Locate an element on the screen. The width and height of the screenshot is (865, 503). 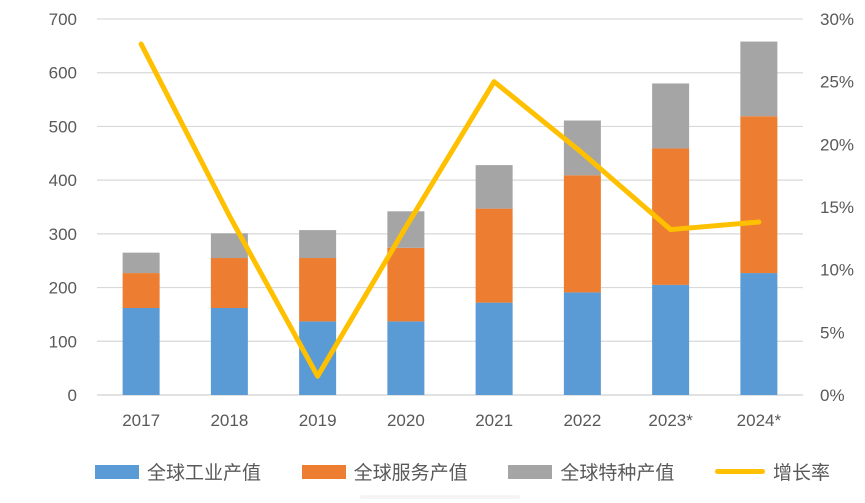
industrial-swatch-icon is located at coordinates (117, 471).